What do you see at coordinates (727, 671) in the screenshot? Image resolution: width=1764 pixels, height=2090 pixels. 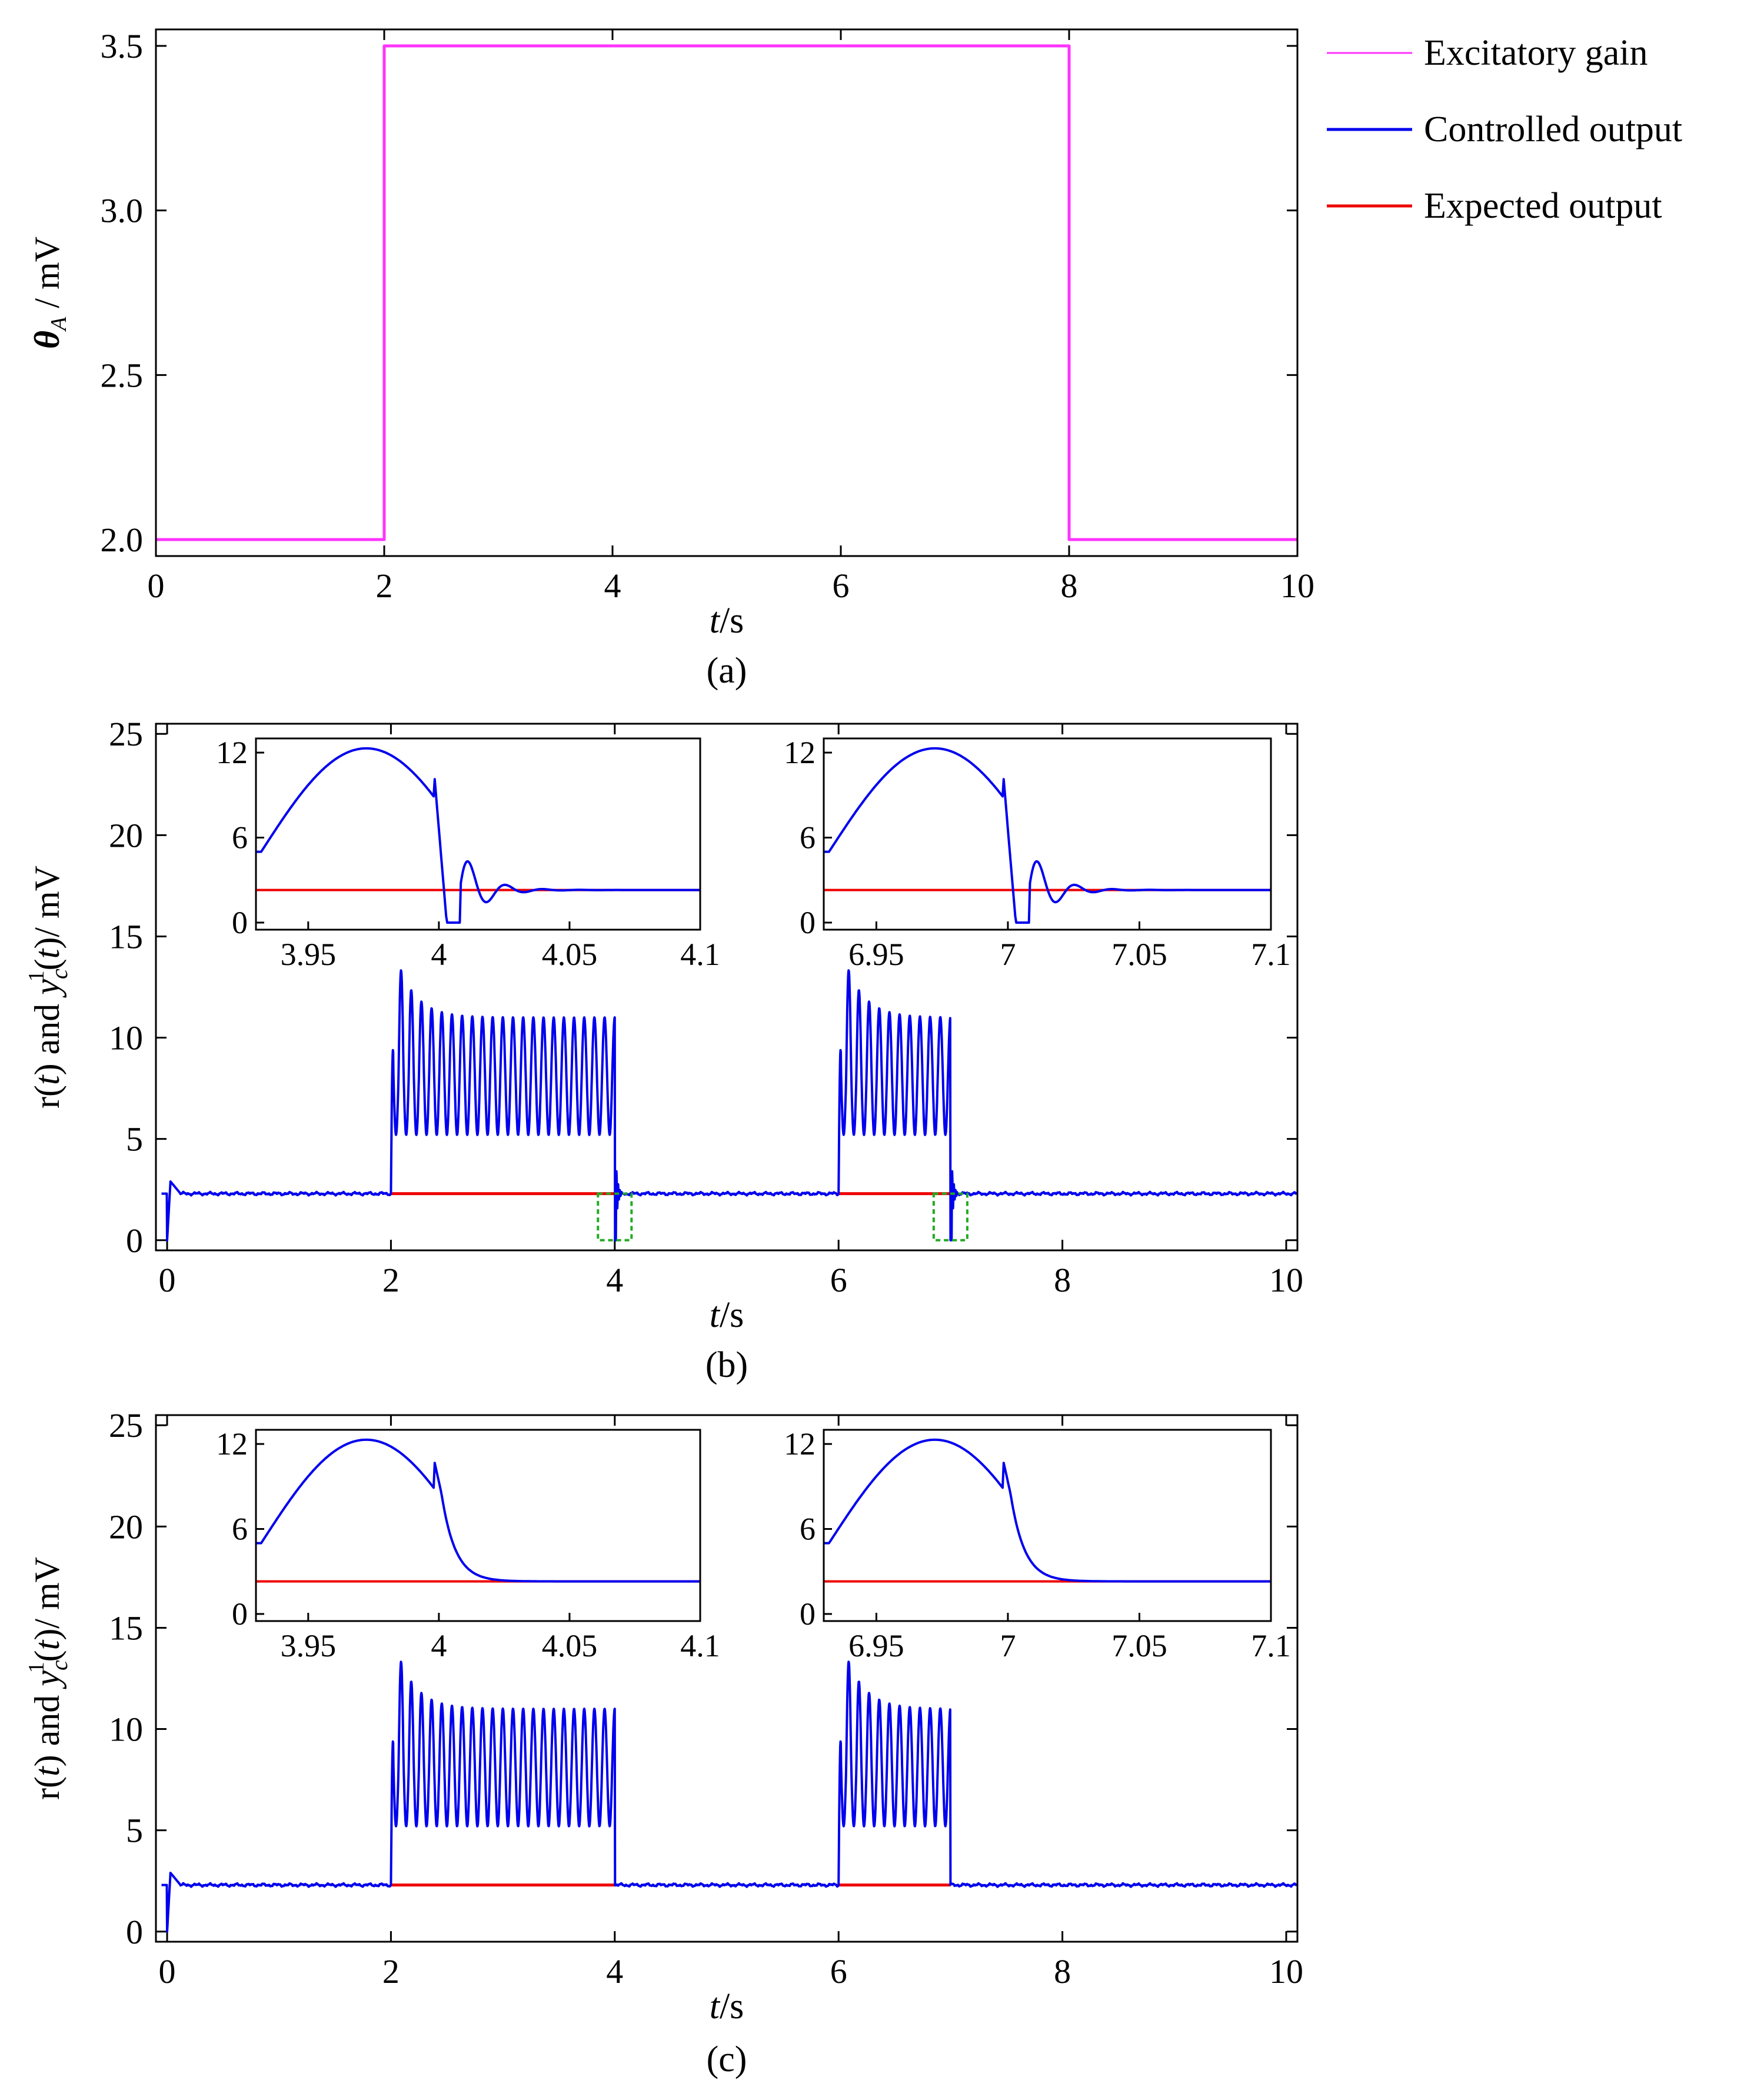 I see `panel-caption: (a)` at bounding box center [727, 671].